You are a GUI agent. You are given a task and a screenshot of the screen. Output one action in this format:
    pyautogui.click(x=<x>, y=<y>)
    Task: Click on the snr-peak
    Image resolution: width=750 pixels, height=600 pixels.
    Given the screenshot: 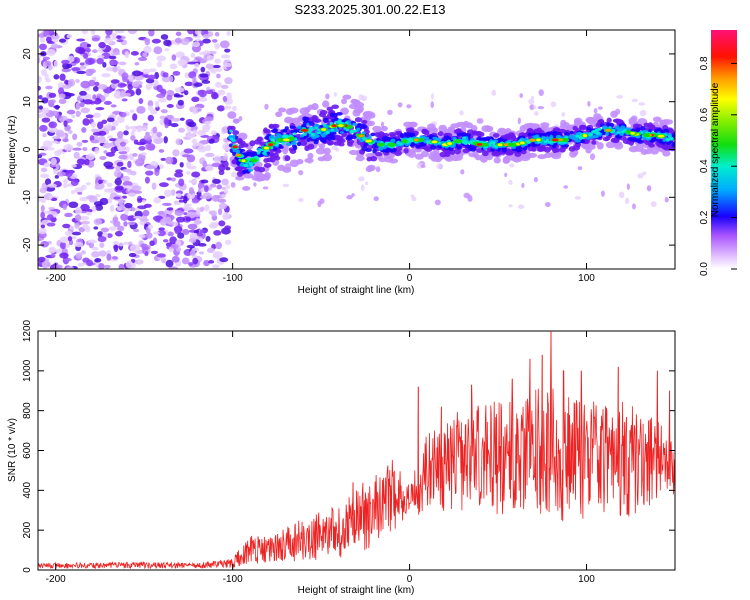 What is the action you would take?
    pyautogui.click(x=441, y=447)
    